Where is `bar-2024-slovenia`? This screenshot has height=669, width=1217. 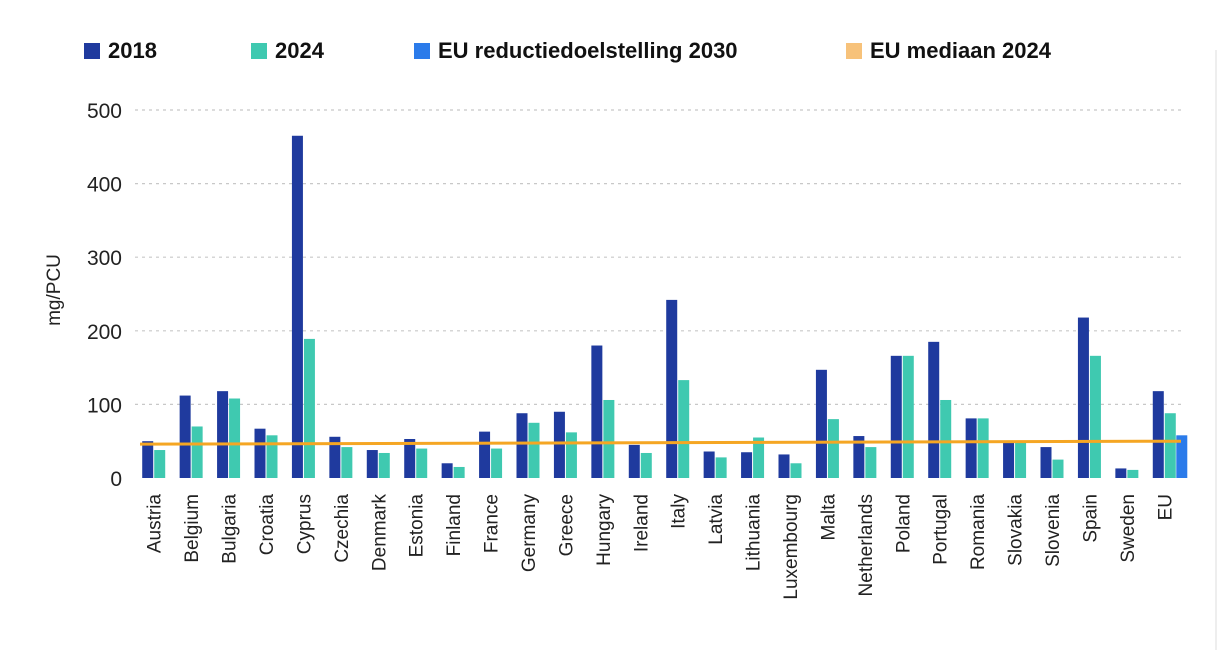
bar-2024-slovenia is located at coordinates (1058, 468).